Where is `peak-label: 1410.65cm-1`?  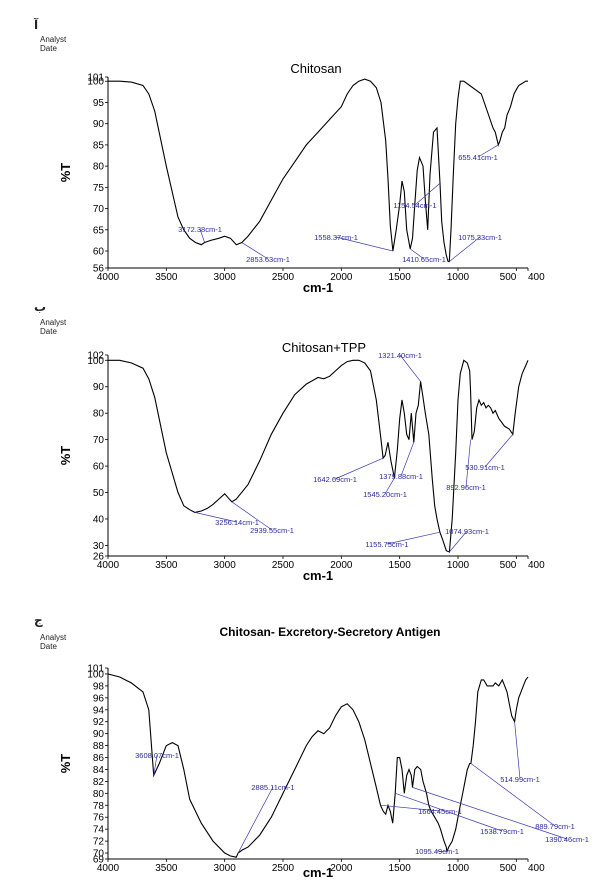
peak-label: 1410.65cm-1 is located at coordinates (424, 259).